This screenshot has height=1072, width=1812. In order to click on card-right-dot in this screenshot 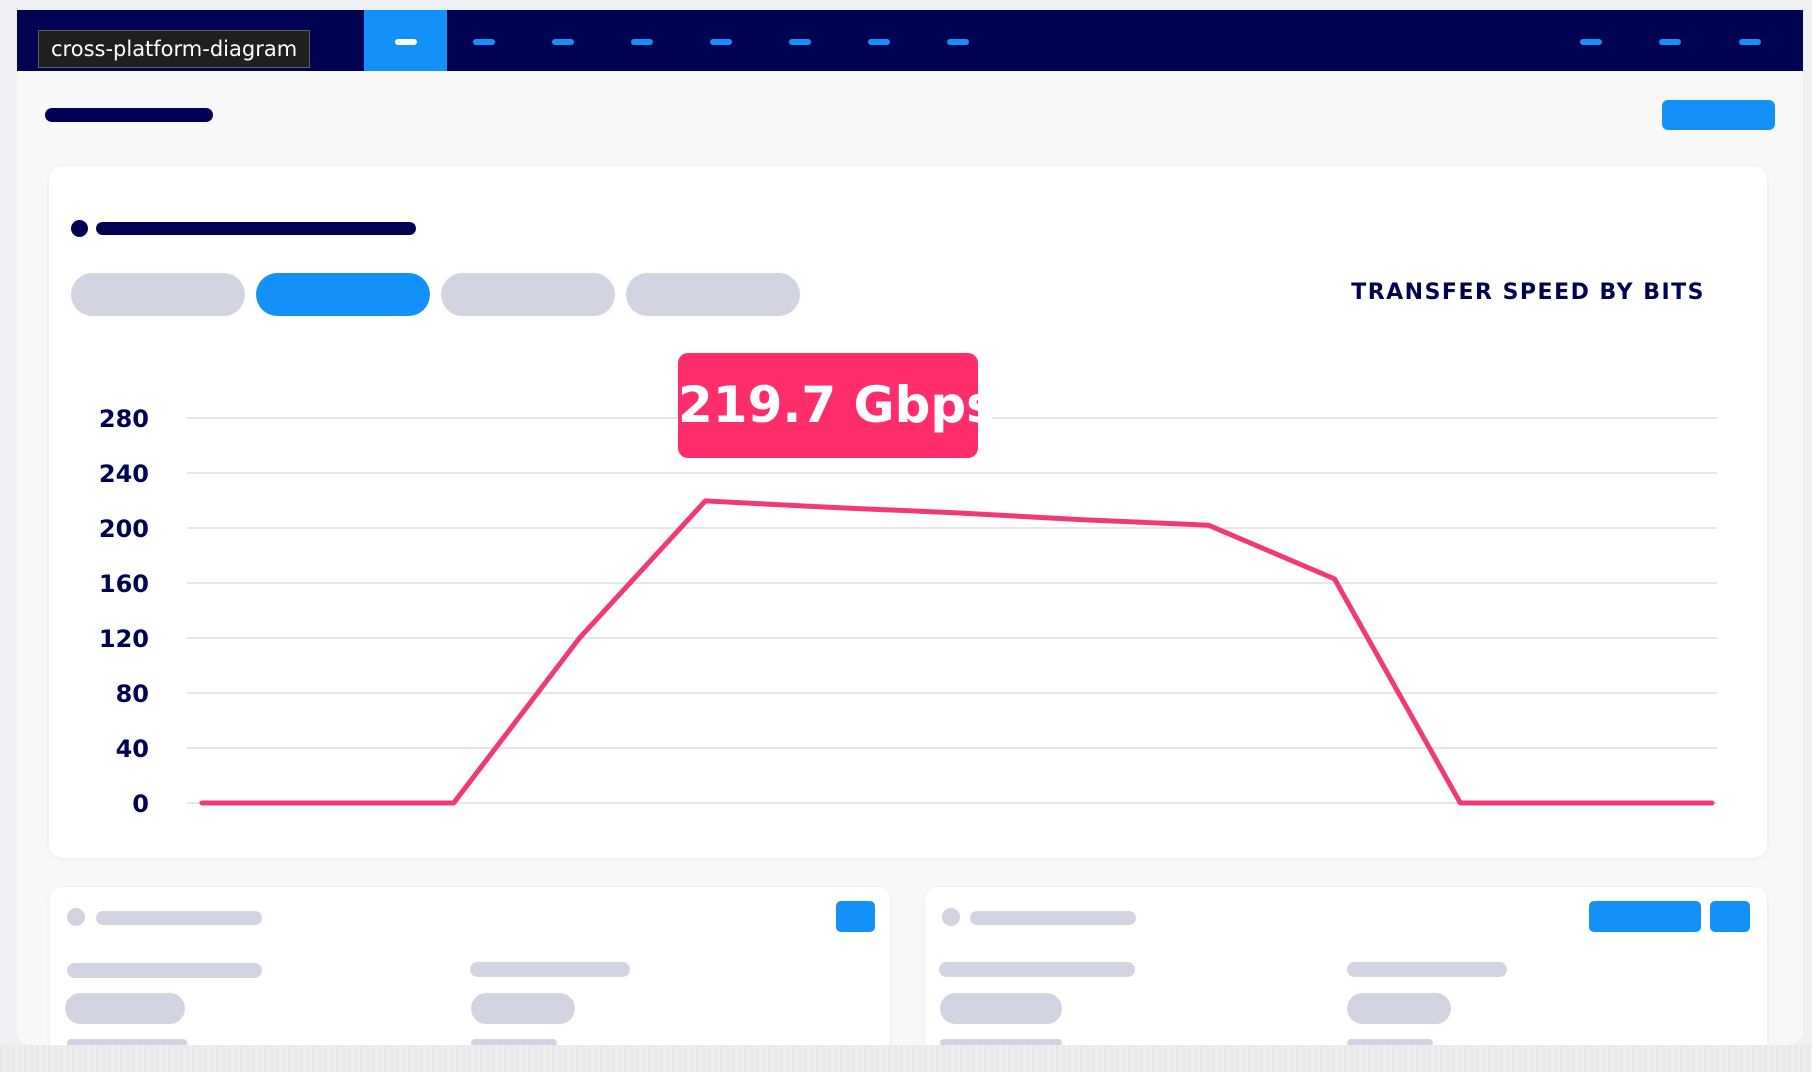, I will do `click(951, 917)`.